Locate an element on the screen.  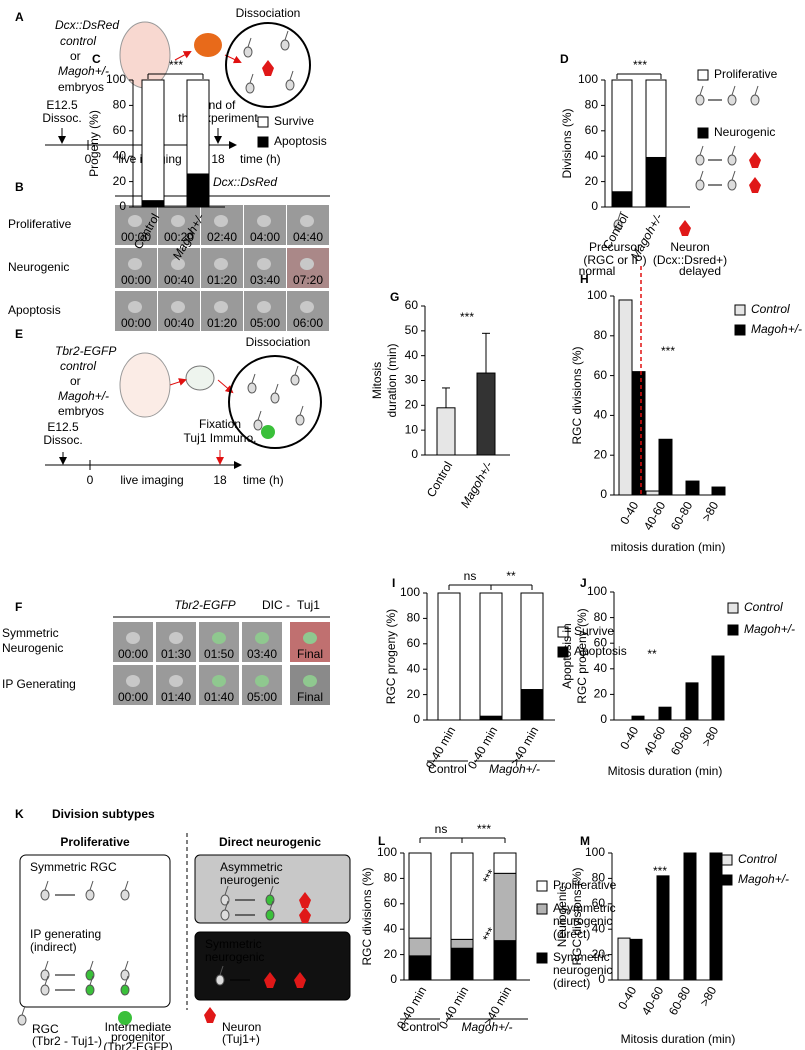
label: Dcx::DsRed is located at coordinates (245, 182).